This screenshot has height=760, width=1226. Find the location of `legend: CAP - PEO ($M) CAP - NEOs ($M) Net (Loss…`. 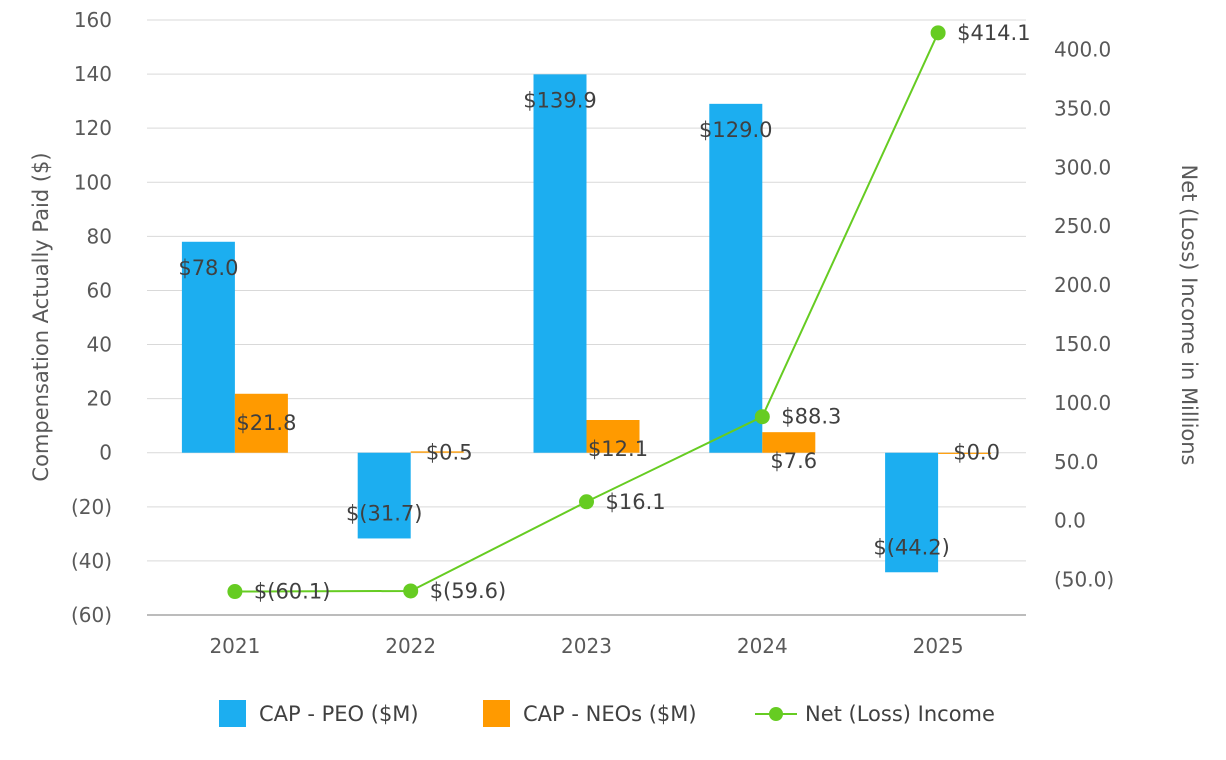

legend: CAP - PEO ($M) CAP - NEOs ($M) Net (Loss… is located at coordinates (607, 713).